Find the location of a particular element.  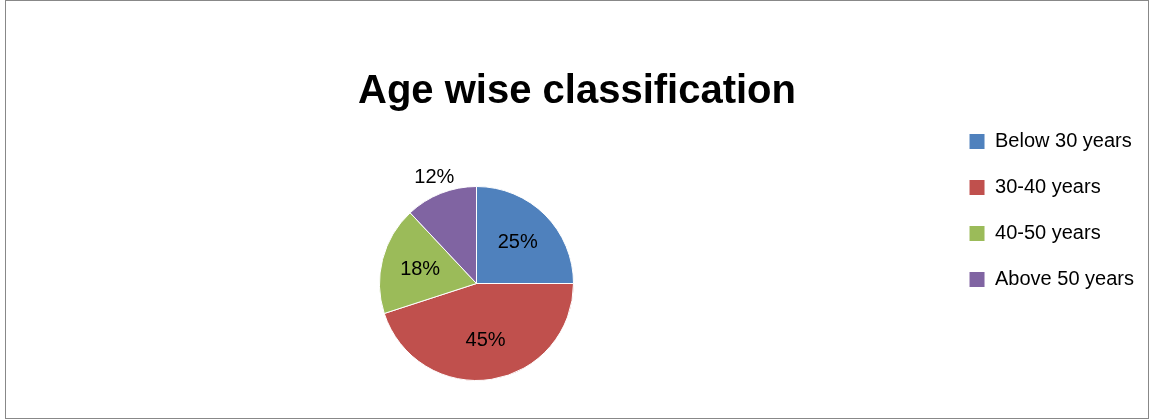

chart-title: Age wise classification is located at coordinates (577, 89).